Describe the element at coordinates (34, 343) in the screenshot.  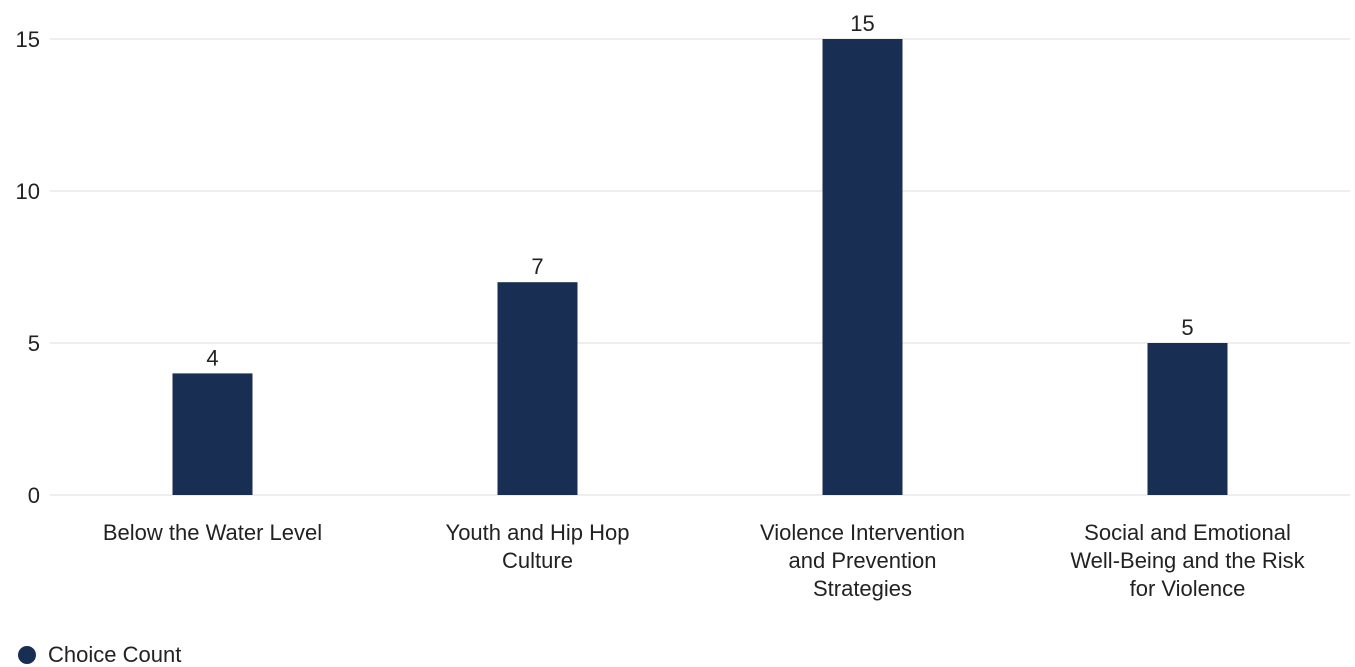
I see `y-tick-label: 5` at that location.